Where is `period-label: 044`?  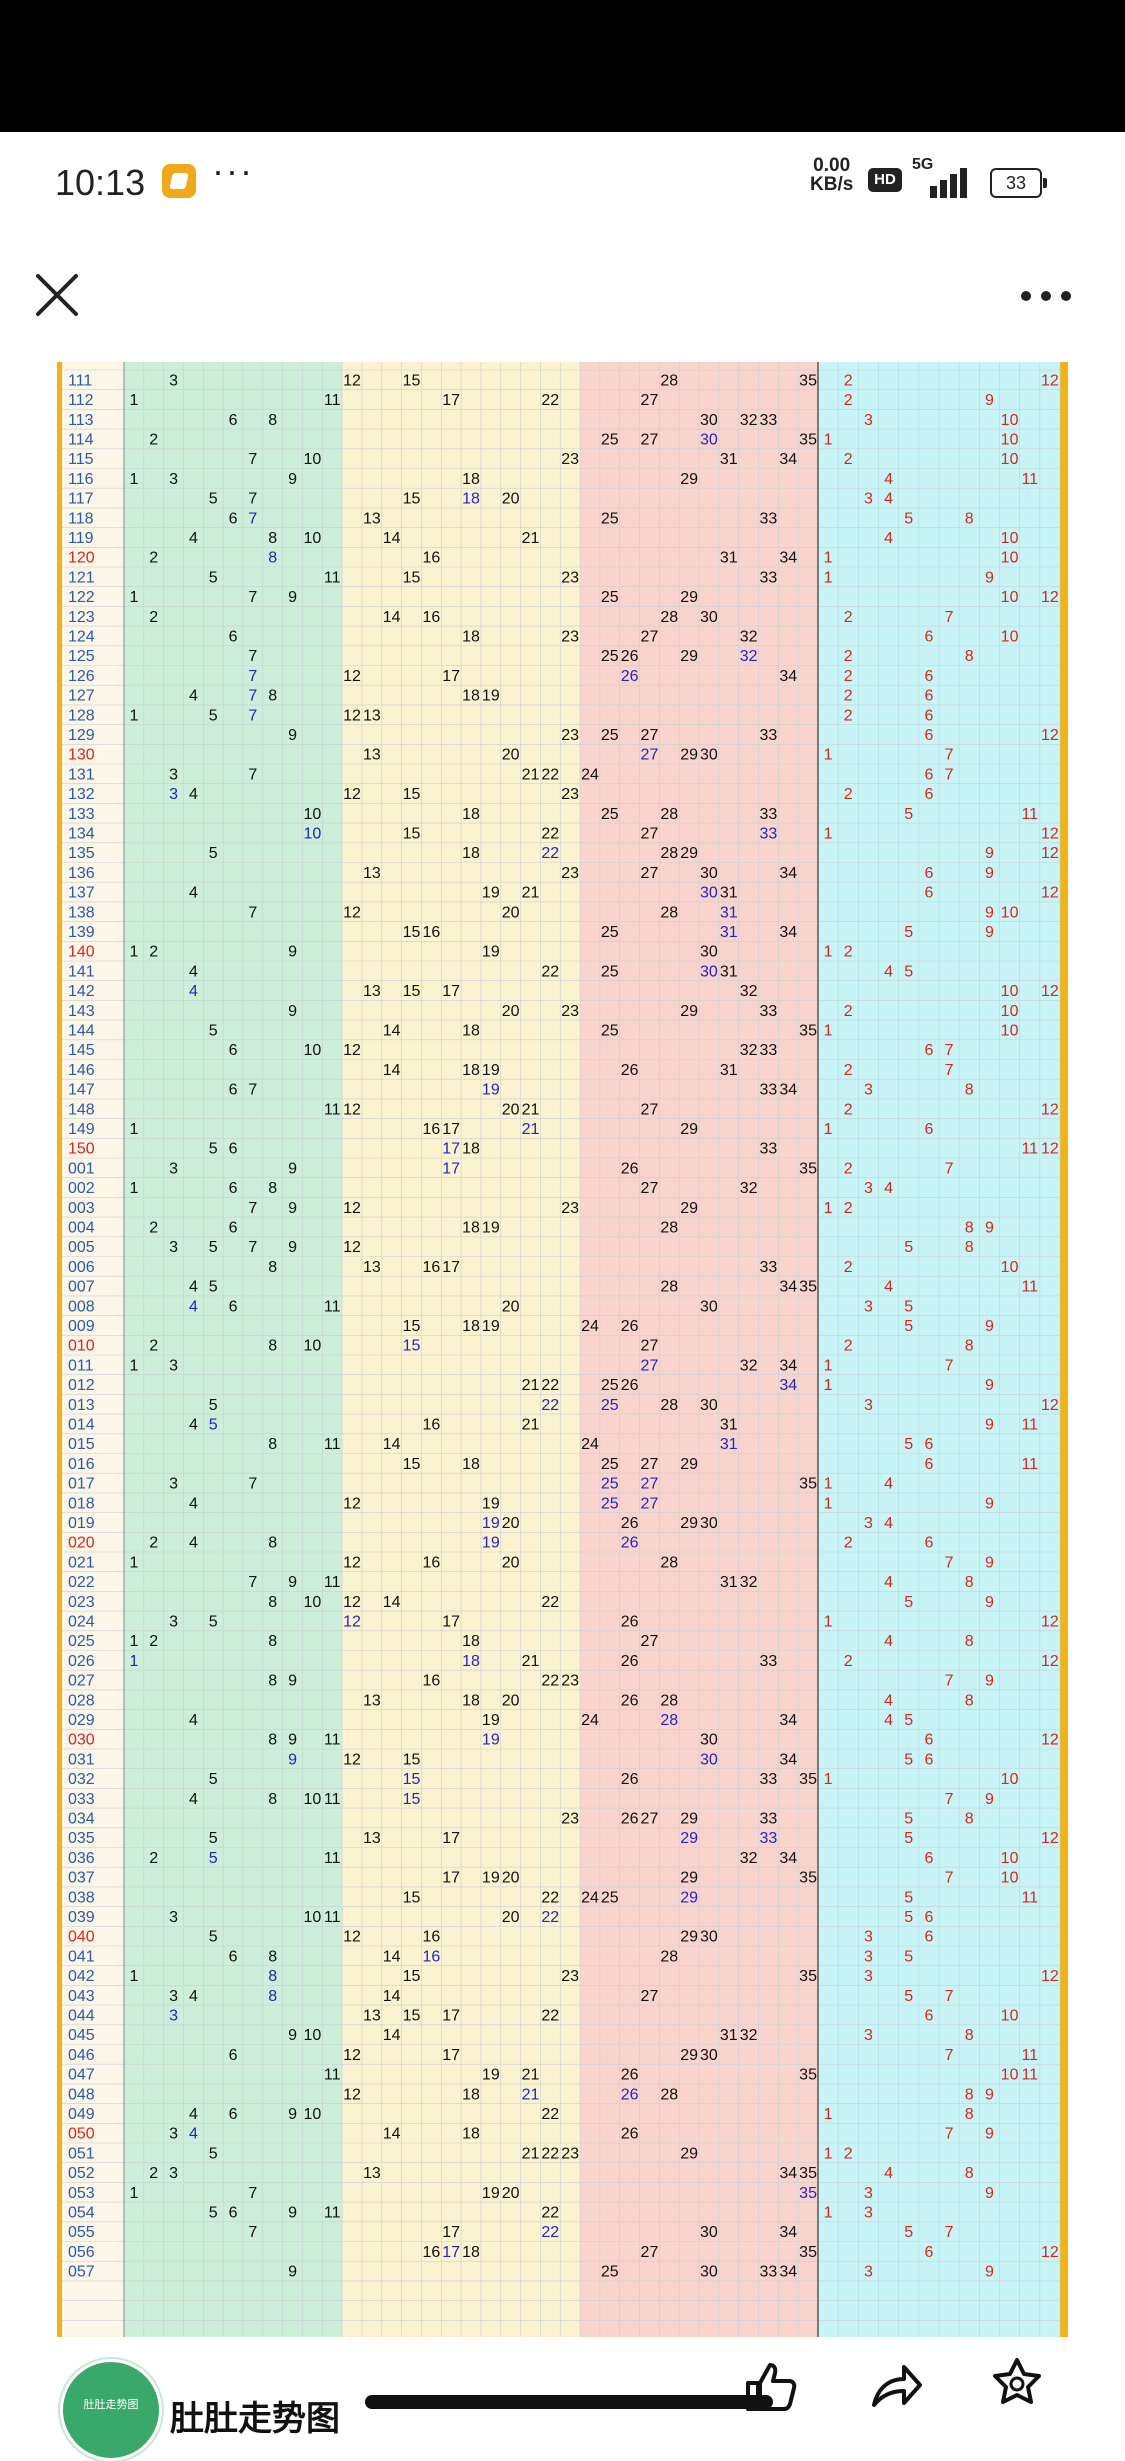
period-label: 044 is located at coordinates (81, 2015).